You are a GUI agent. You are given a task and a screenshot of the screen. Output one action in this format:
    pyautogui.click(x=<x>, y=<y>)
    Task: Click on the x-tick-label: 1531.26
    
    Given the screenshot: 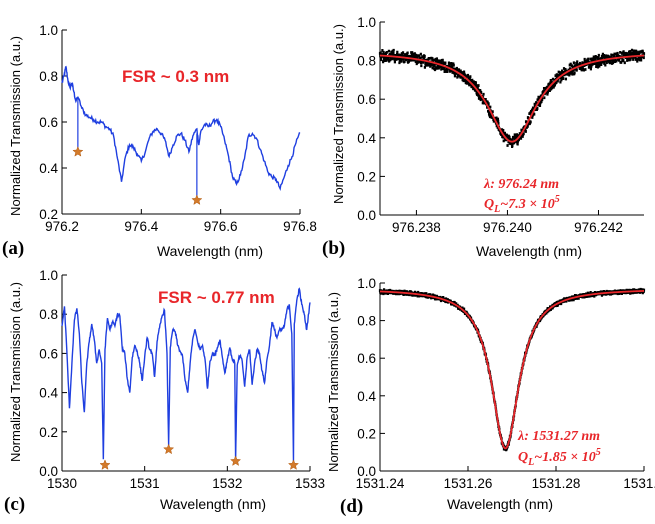 What is the action you would take?
    pyautogui.click(x=468, y=483)
    